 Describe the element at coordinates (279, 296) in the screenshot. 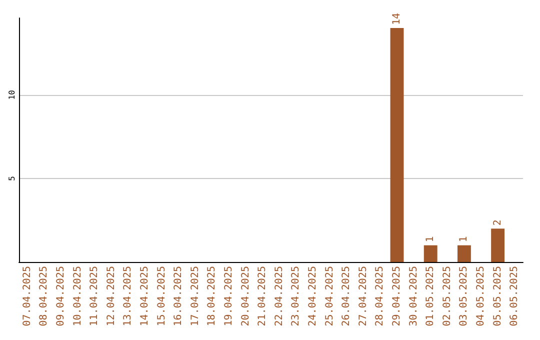

I see `x-tick-label: 22.04.2025` at that location.